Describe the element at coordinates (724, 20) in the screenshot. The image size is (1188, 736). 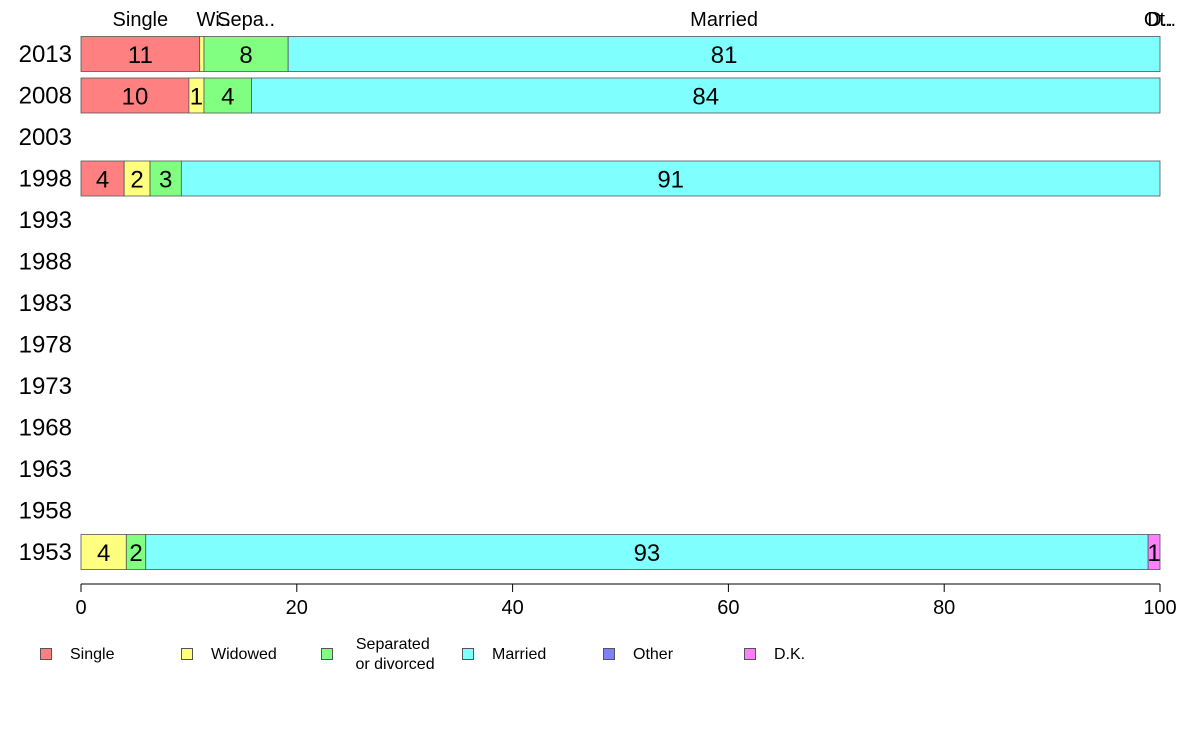
I see `top-segment-label: Married` at that location.